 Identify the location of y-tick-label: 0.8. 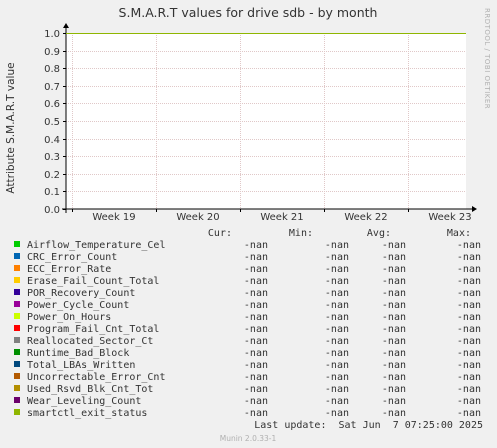
(52, 69).